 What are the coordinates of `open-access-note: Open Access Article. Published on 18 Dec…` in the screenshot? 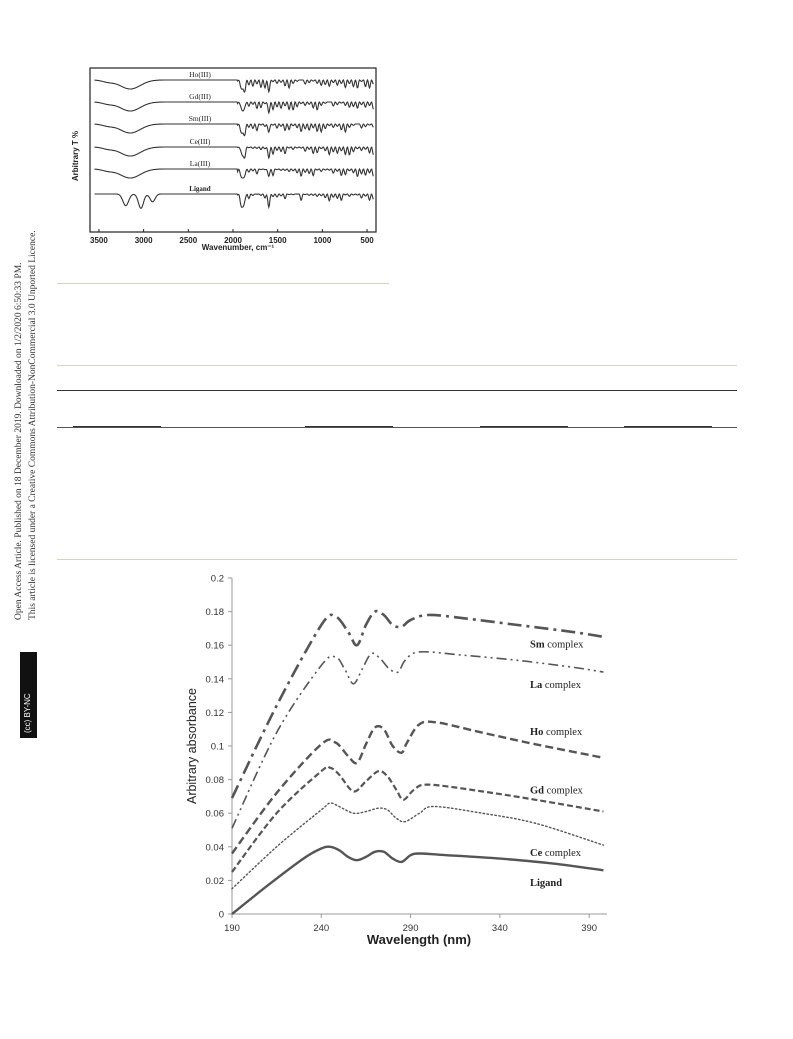 It's located at (19, 441).